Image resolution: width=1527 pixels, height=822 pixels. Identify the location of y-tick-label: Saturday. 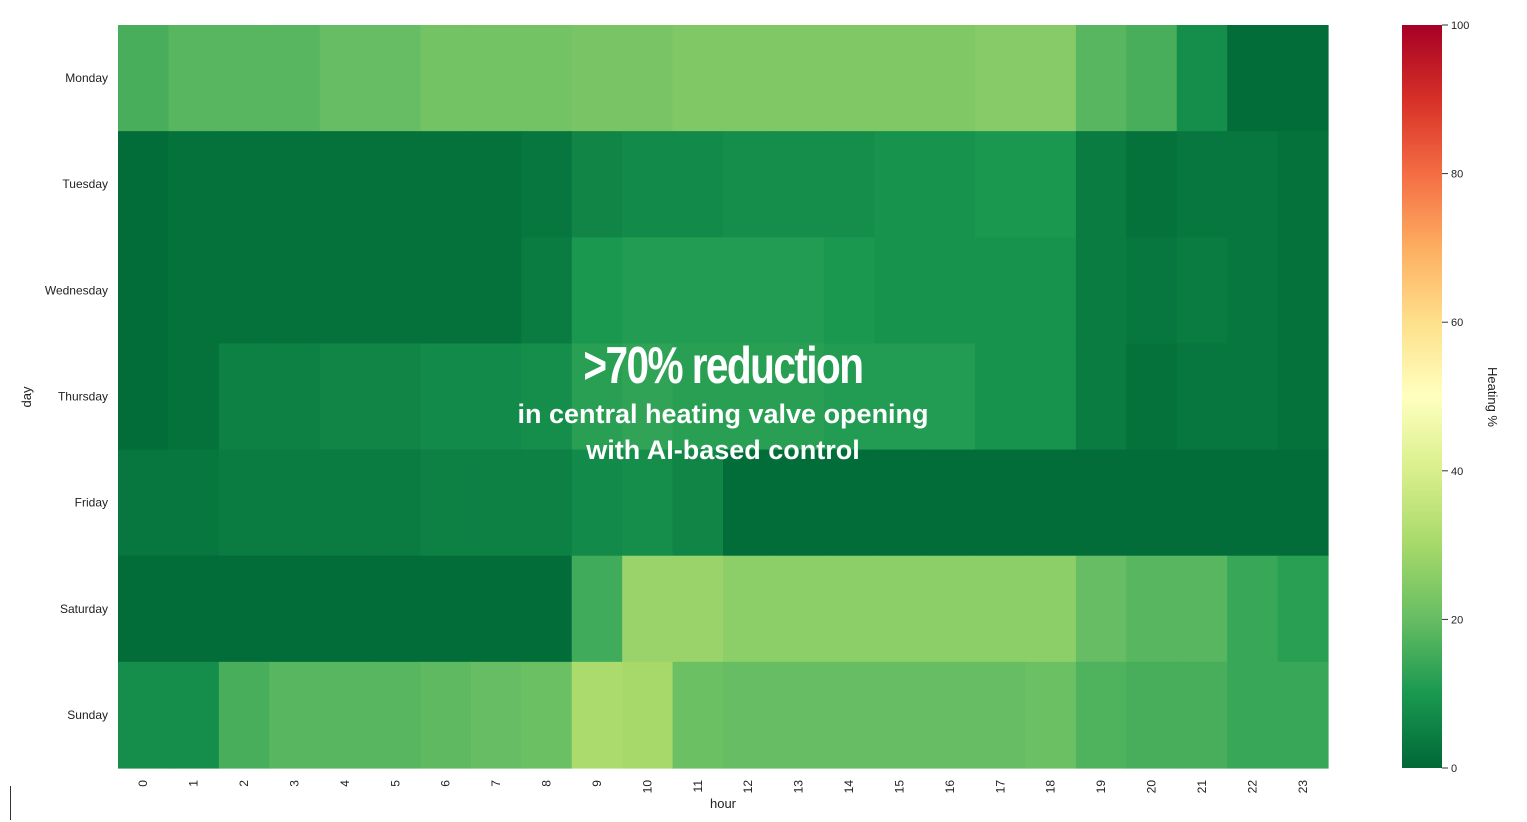
(84, 609).